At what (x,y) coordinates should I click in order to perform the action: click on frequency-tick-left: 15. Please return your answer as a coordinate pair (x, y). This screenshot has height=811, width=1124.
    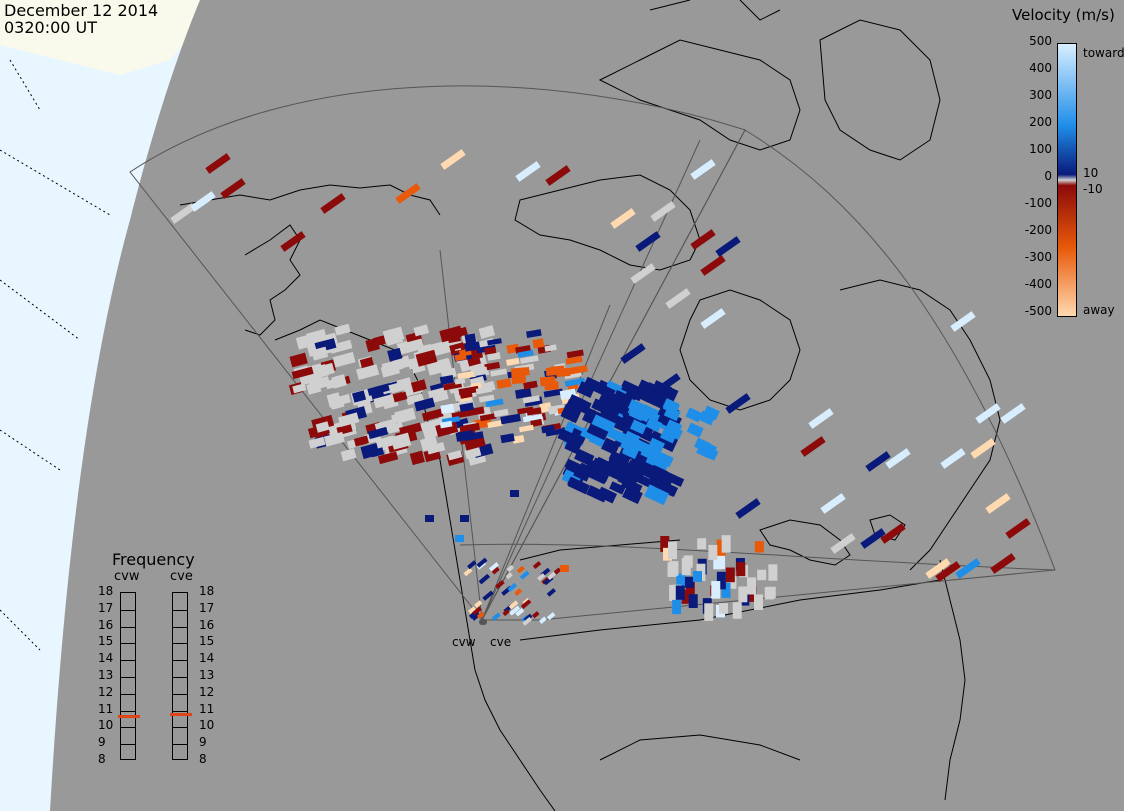
    Looking at the image, I should click on (106, 641).